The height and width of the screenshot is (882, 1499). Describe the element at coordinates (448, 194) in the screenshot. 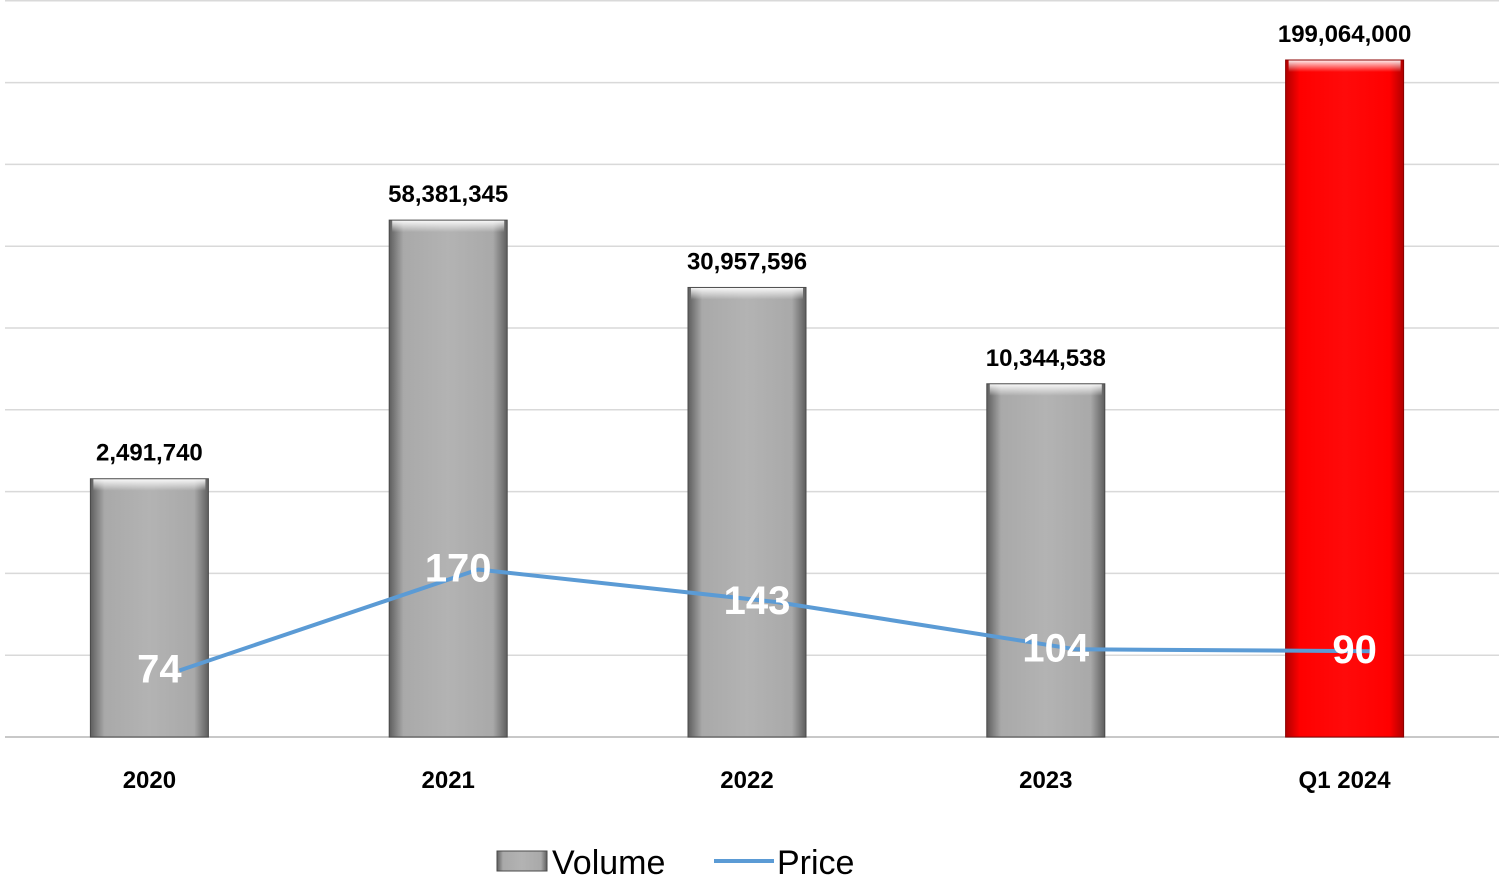

I see `volume-value-label: 58,381,345` at that location.